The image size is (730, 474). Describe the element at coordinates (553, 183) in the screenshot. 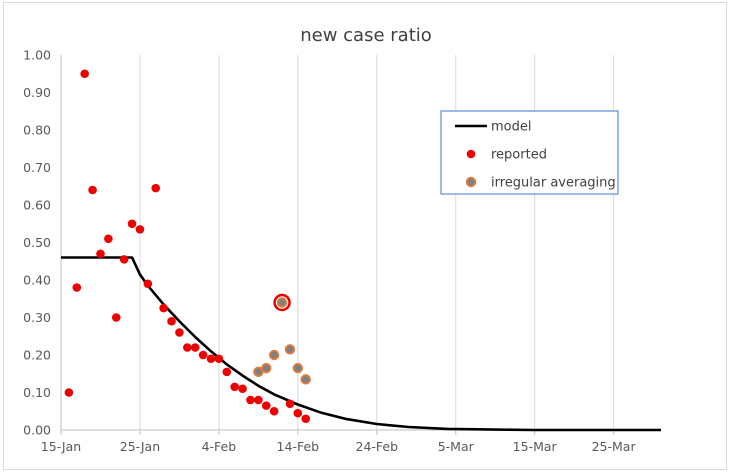

I see `legend-label: irregular averaging` at that location.